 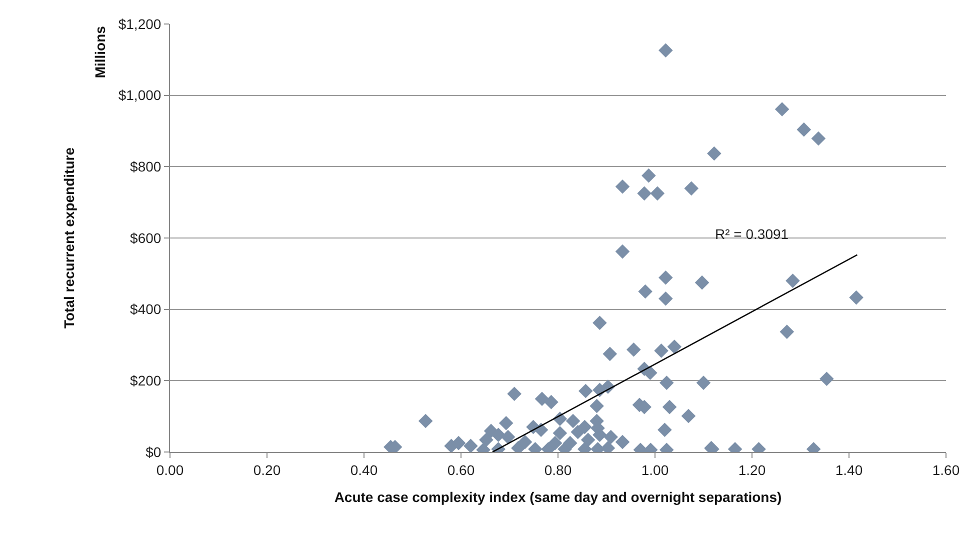 I want to click on x-tick-label: 1.00, so click(x=655, y=470).